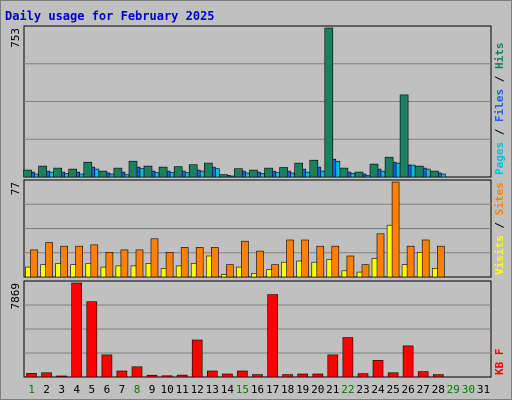 The height and width of the screenshot is (400, 512). What do you see at coordinates (232, 251) in the screenshot?
I see `series-visits` at bounding box center [232, 251].